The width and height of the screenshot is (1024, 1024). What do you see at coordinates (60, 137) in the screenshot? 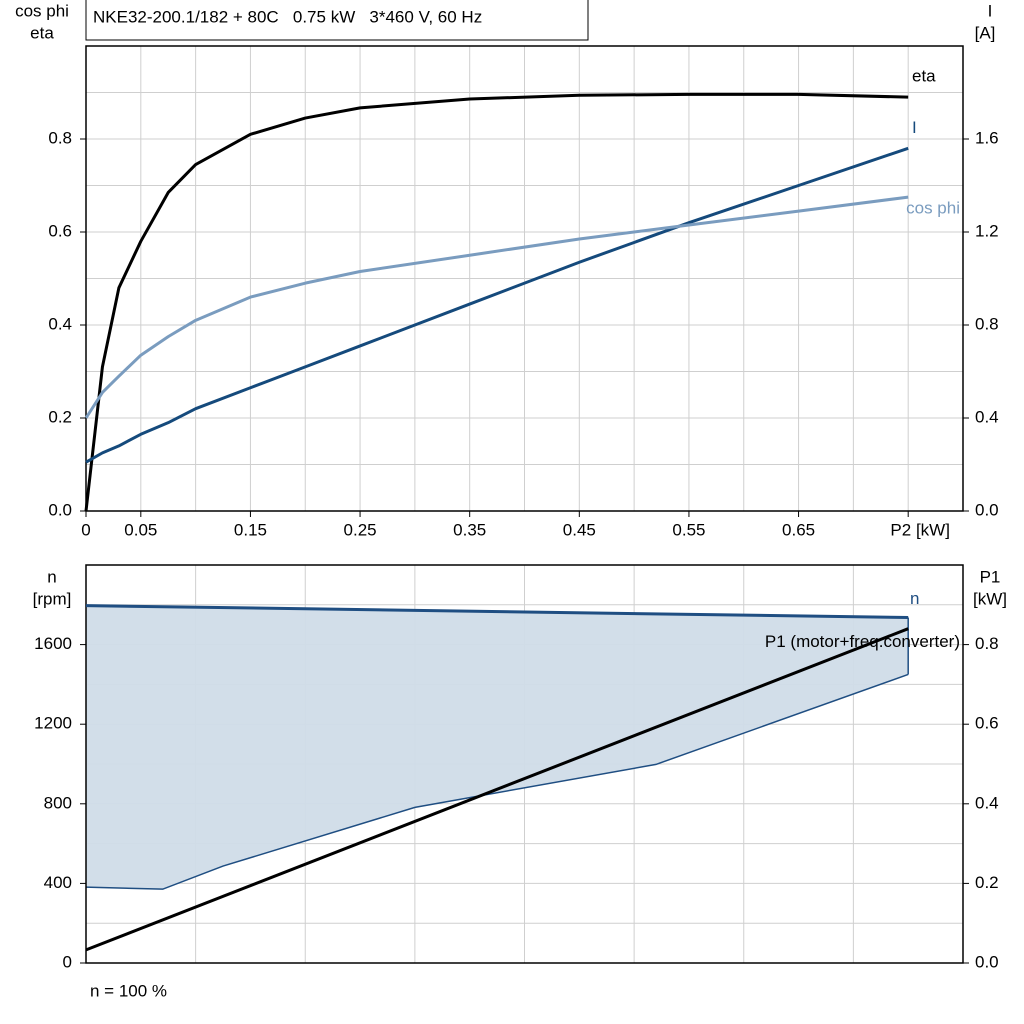
I see `y-tick-label: 0.8` at bounding box center [60, 137].